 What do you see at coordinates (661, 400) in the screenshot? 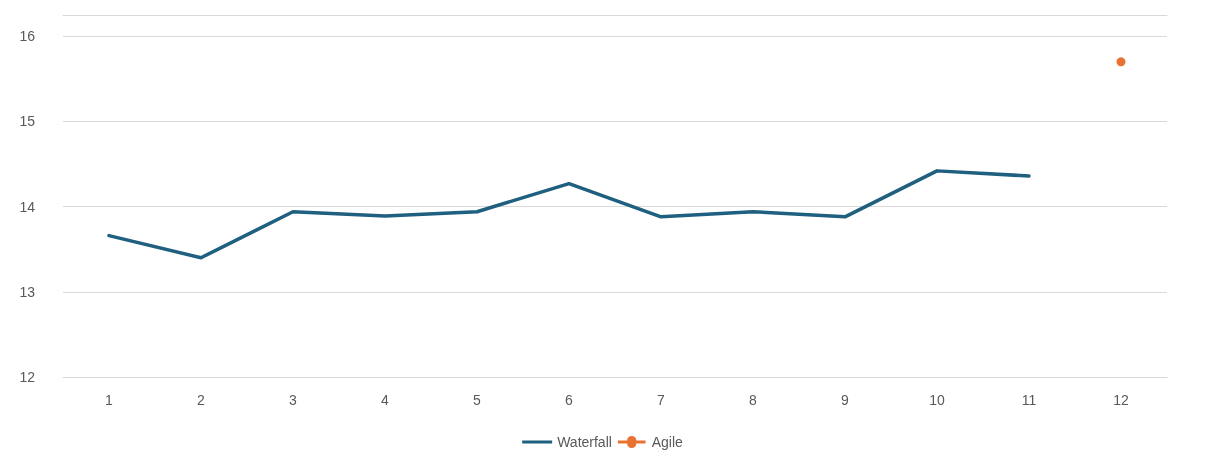
I see `x-tick-label: 7` at bounding box center [661, 400].